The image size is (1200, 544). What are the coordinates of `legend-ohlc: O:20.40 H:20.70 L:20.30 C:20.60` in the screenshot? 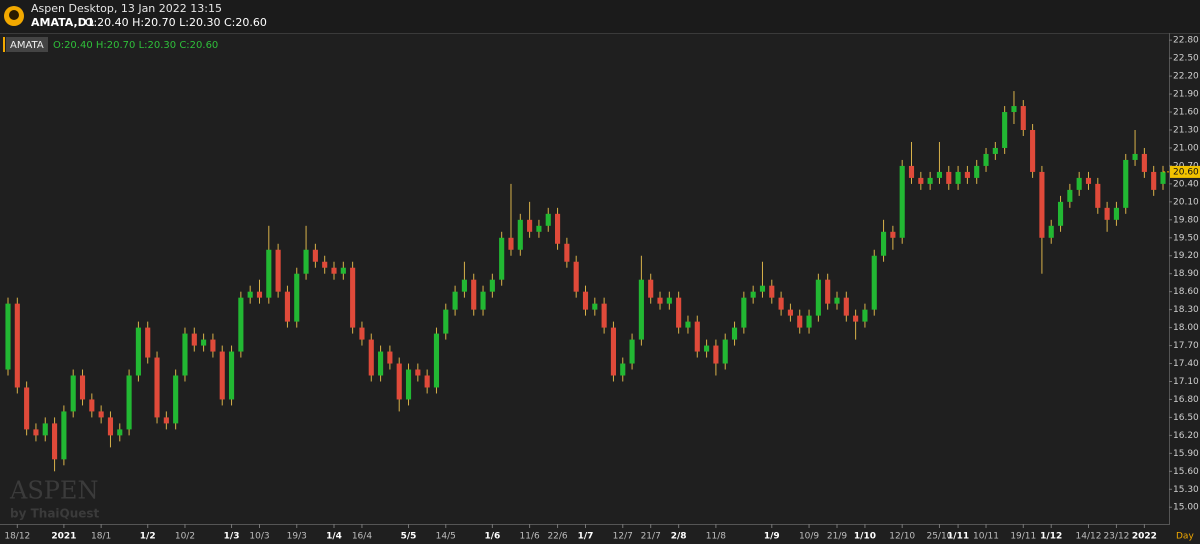 It's located at (135, 45).